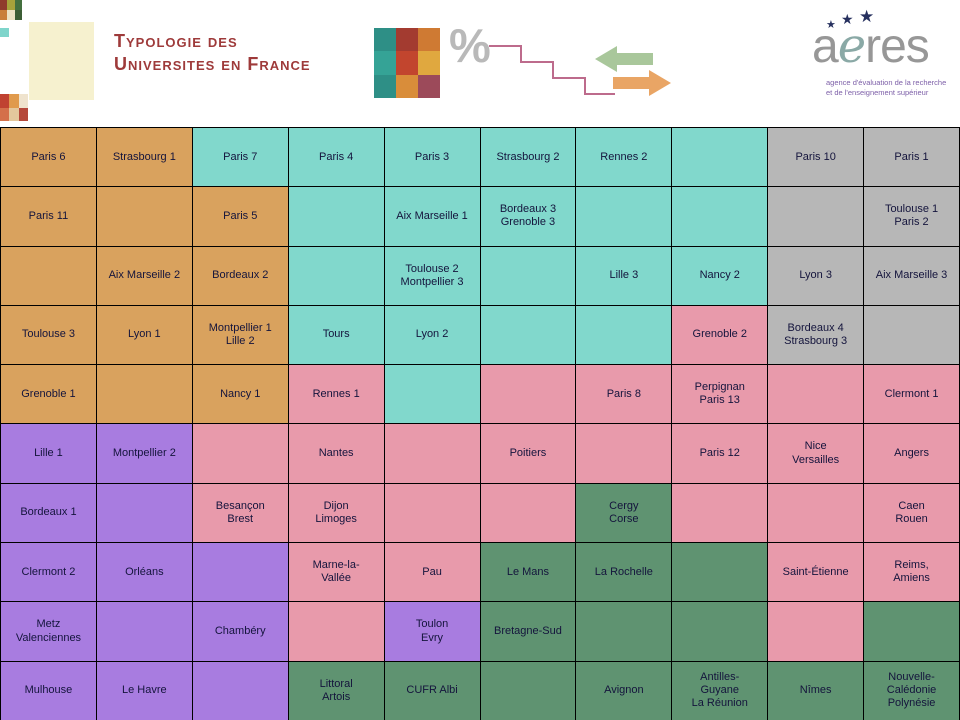  I want to click on grid-cell-antilles-guyane-la-reunion: Antilles- Guyane La Réunion, so click(720, 690).